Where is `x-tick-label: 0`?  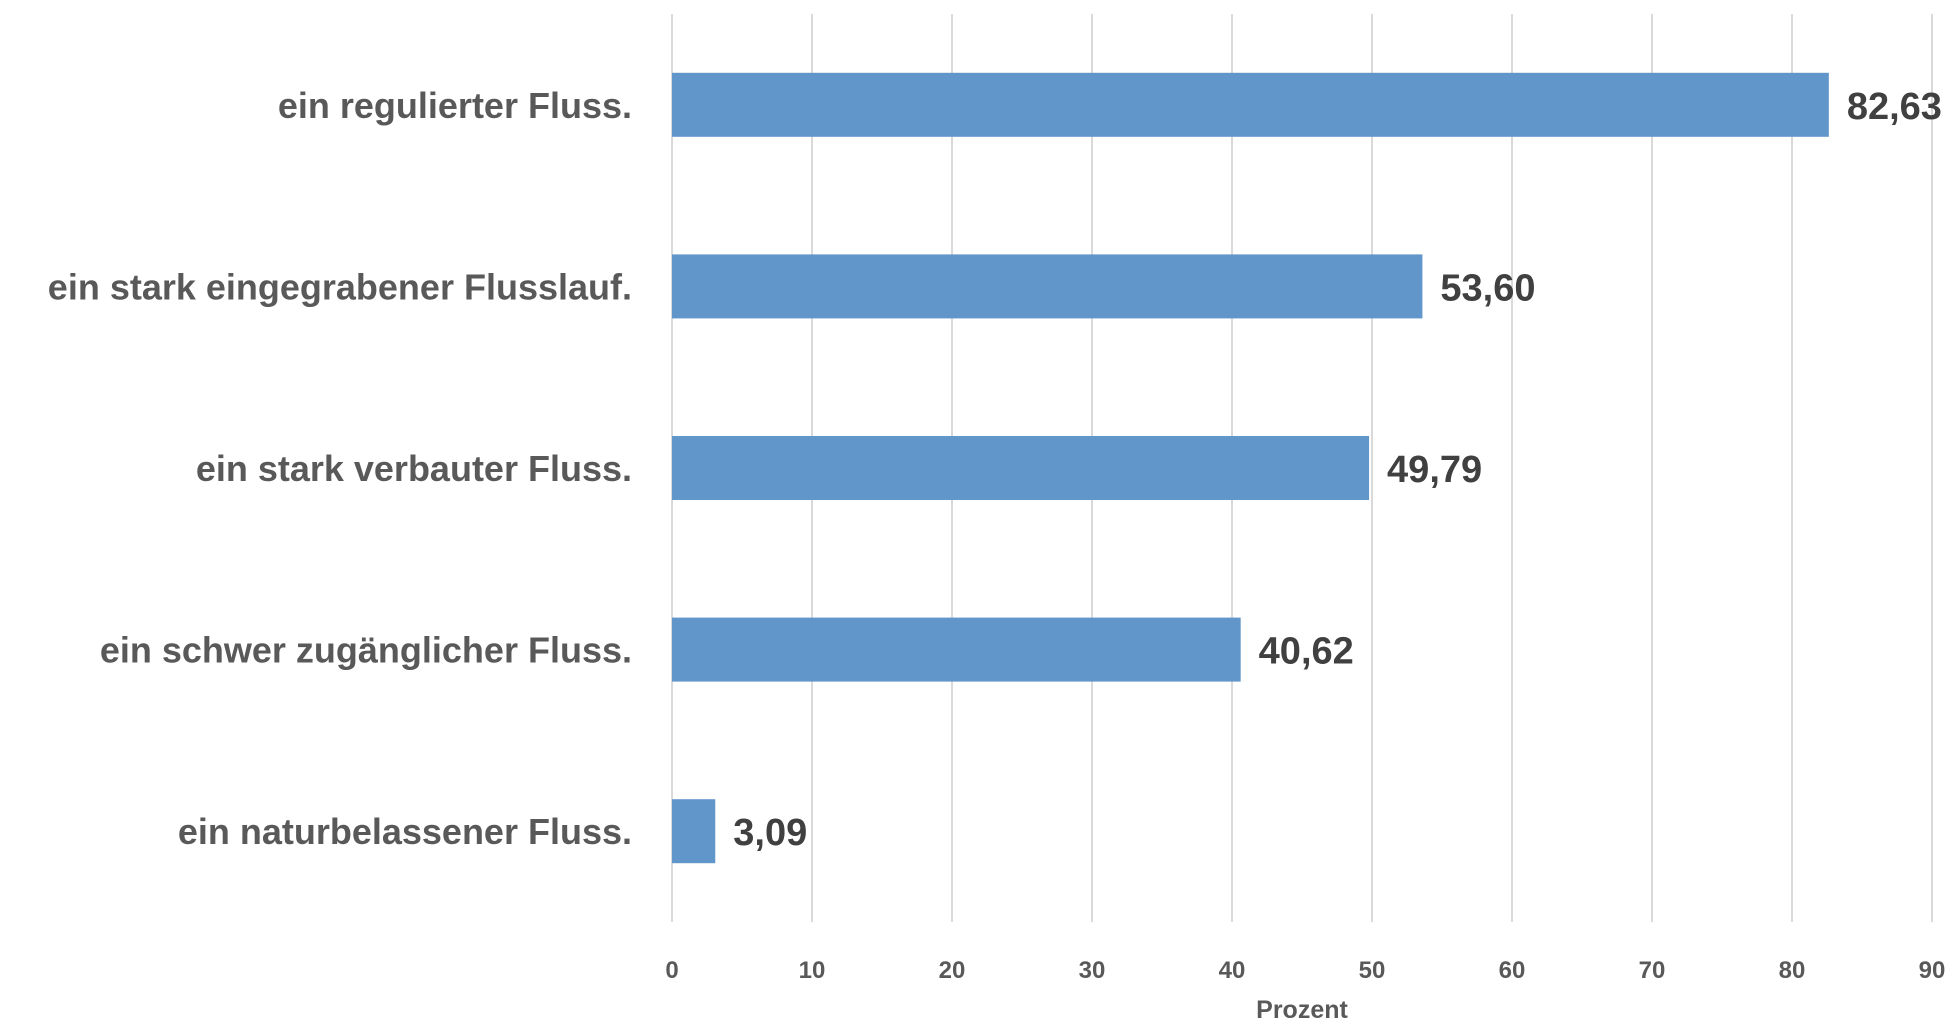 x-tick-label: 0 is located at coordinates (671, 970).